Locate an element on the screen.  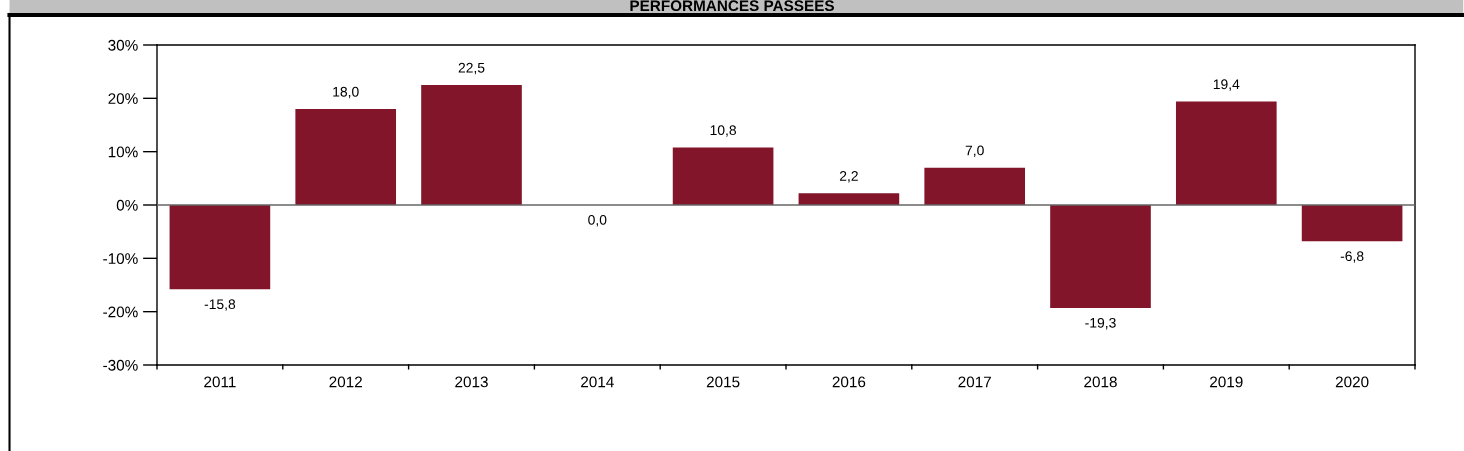
y-tick-label: 20% is located at coordinates (123, 99).